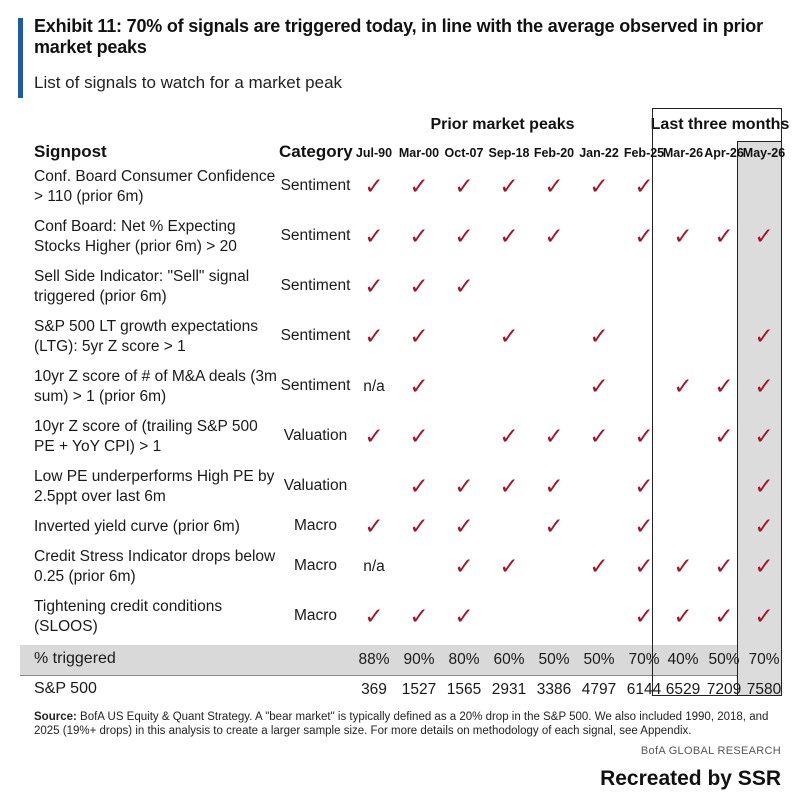 This screenshot has height=800, width=799. Describe the element at coordinates (55, 717) in the screenshot. I see `source-label: Source:` at that location.